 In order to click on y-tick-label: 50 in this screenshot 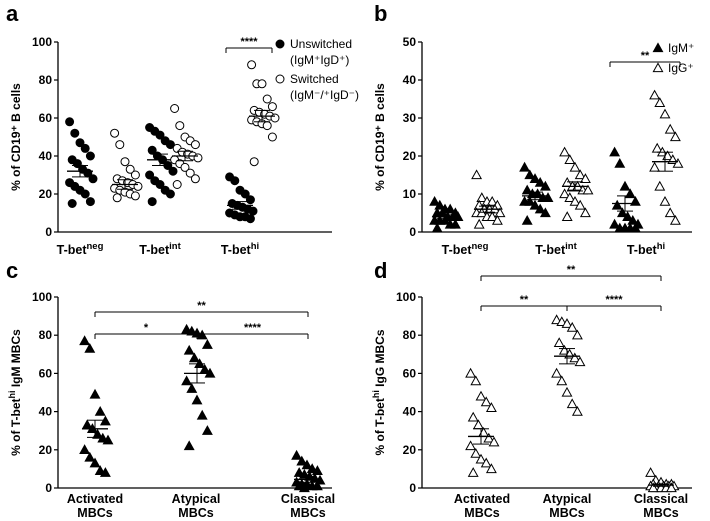, I will do `click(410, 42)`.